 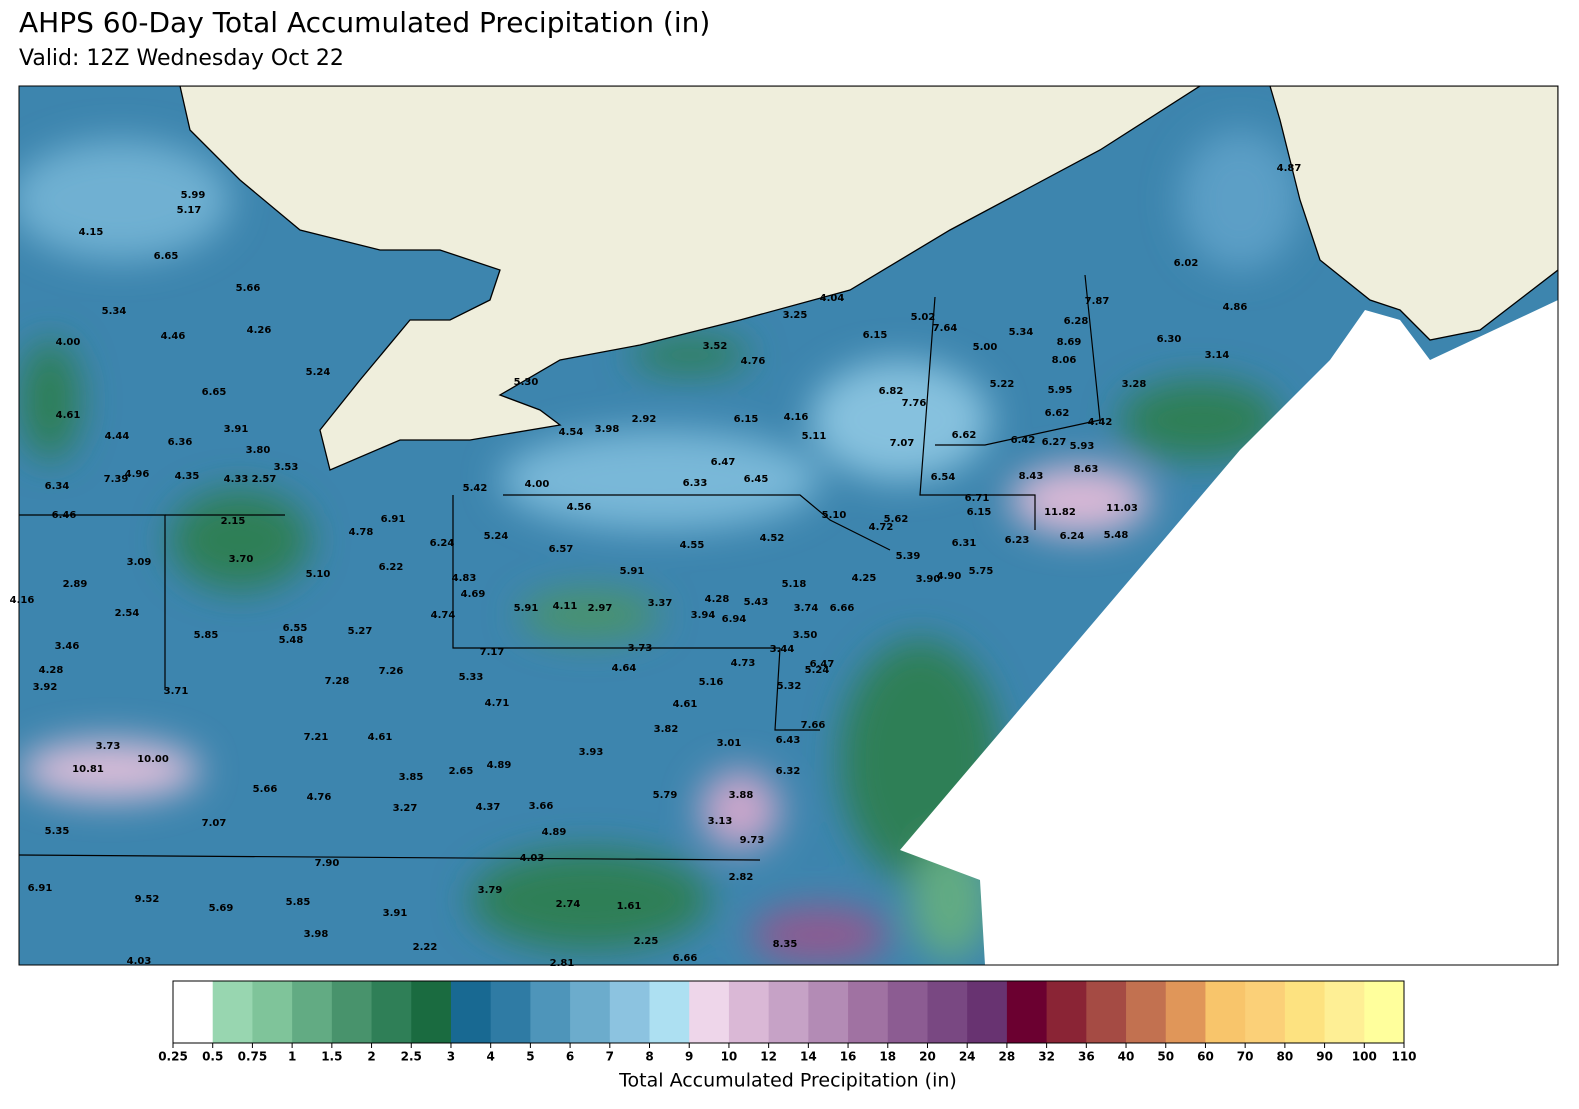 What do you see at coordinates (236, 429) in the screenshot?
I see `station-value: 3.91` at bounding box center [236, 429].